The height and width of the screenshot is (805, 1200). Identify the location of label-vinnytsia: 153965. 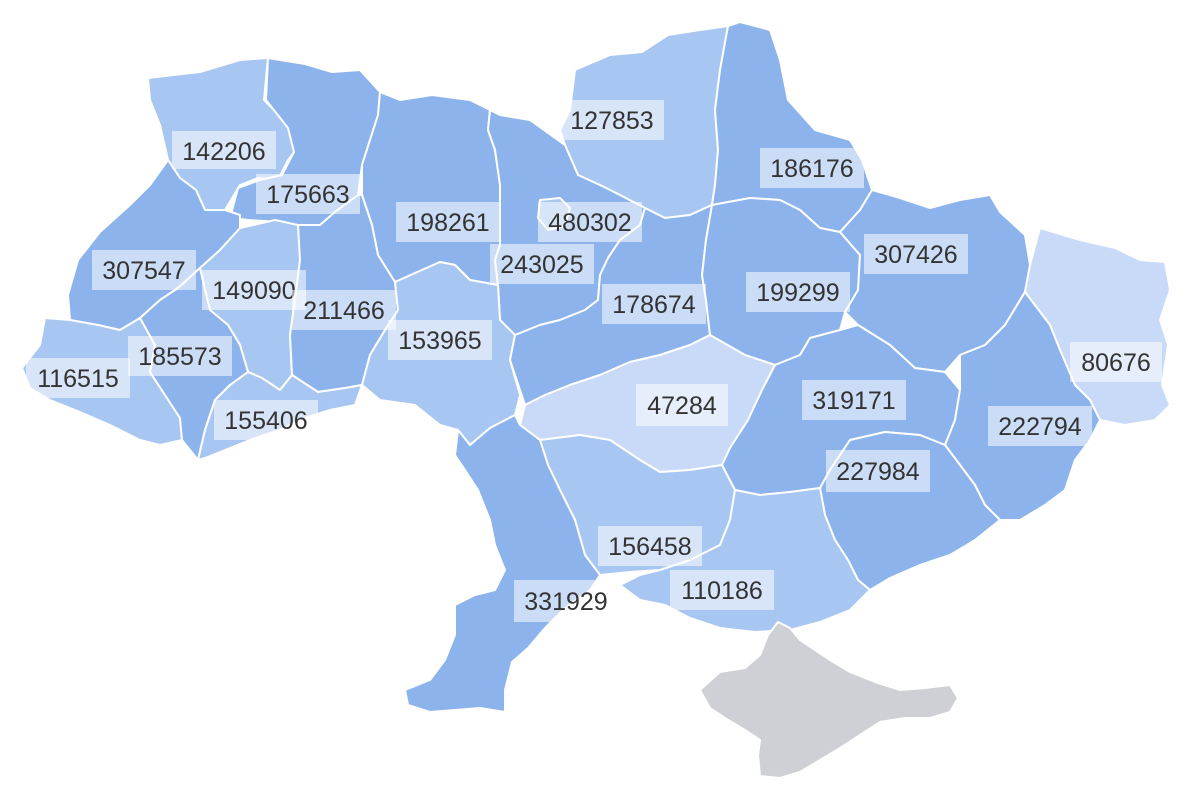
(440, 340).